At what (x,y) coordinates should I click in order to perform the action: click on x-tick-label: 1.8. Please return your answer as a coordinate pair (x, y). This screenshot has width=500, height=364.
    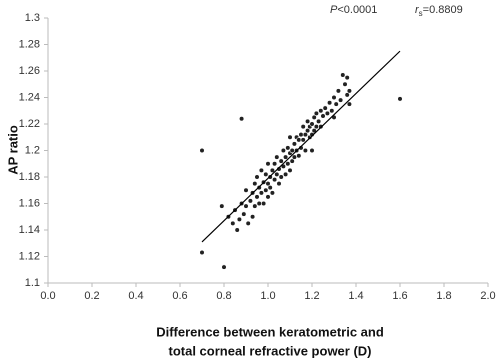
    Looking at the image, I should click on (443, 296).